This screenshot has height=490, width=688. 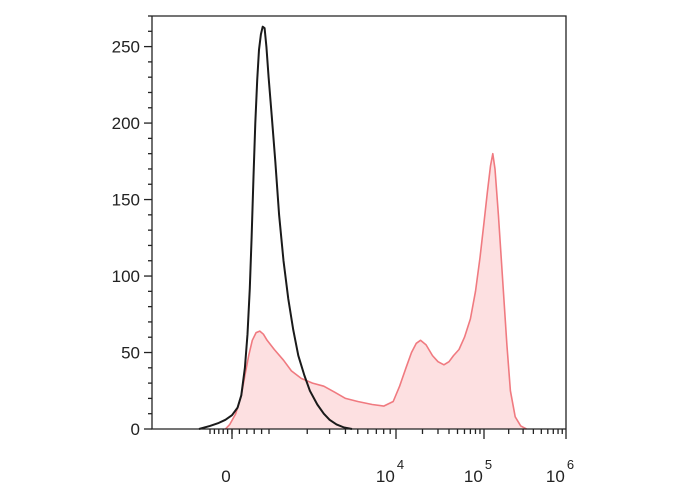 I want to click on y-tick-label: 200, so click(x=126, y=123).